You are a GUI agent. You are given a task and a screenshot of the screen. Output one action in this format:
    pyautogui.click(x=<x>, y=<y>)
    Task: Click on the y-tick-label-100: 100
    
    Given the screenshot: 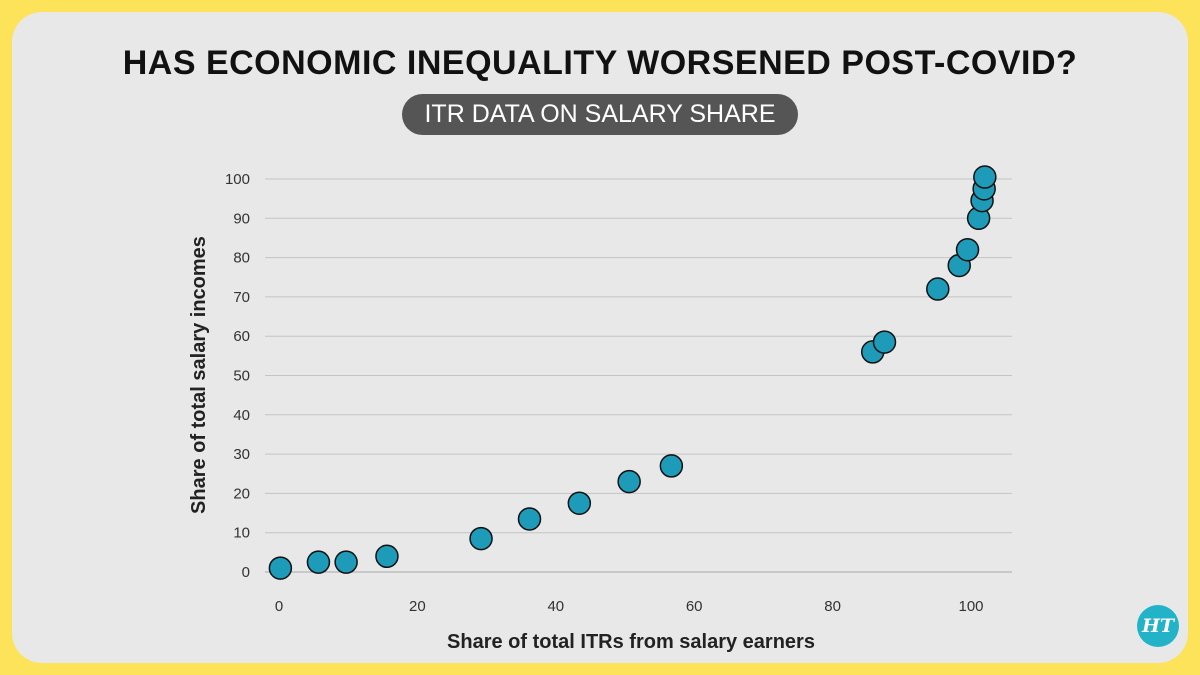 What is the action you would take?
    pyautogui.click(x=237, y=179)
    